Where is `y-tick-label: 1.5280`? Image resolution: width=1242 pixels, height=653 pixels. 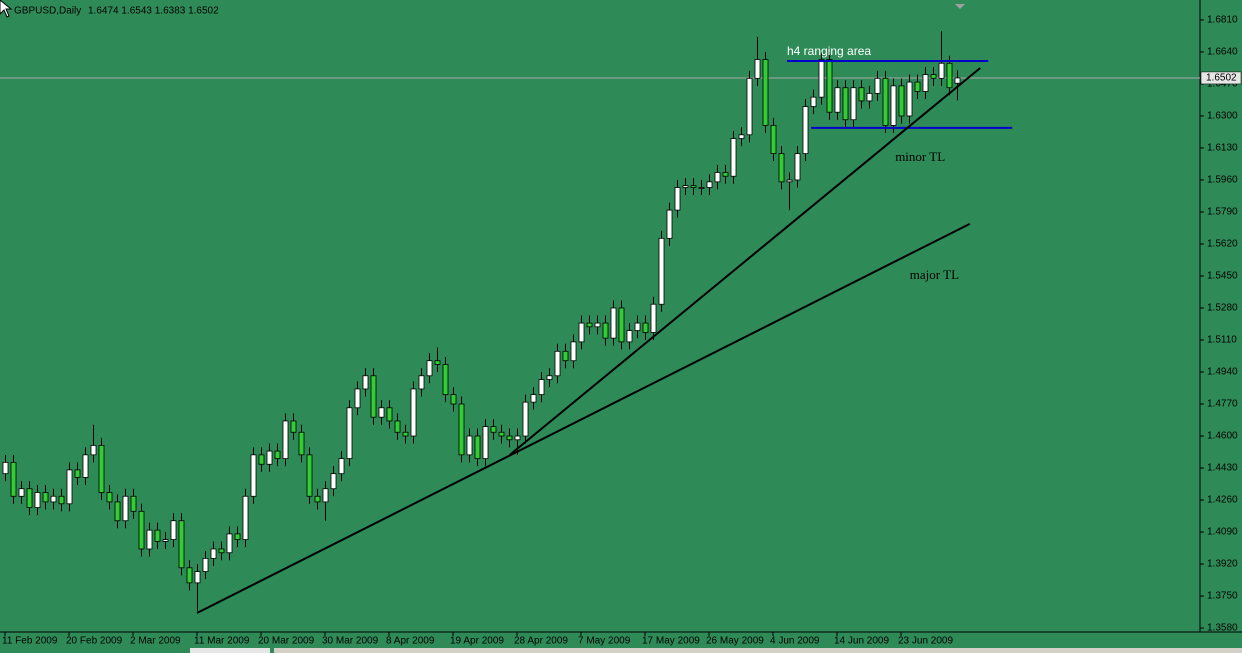 y-tick-label: 1.5280 is located at coordinates (1222, 308).